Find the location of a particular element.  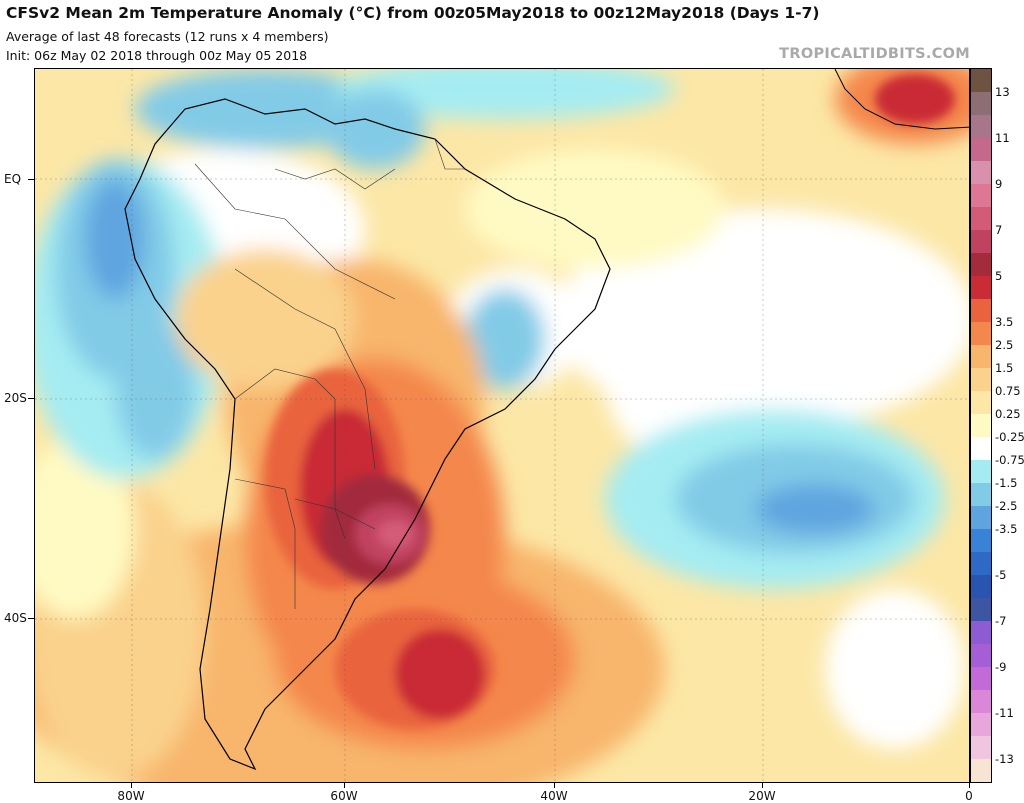

legend-label: -5 is located at coordinates (1001, 575).